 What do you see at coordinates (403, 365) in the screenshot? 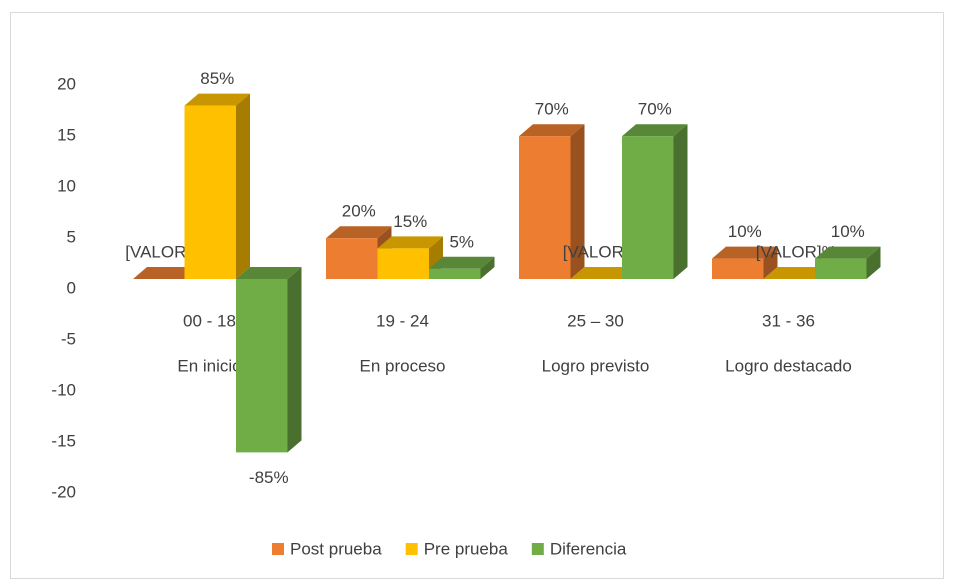
I see `x-group-label: En proceso` at bounding box center [403, 365].